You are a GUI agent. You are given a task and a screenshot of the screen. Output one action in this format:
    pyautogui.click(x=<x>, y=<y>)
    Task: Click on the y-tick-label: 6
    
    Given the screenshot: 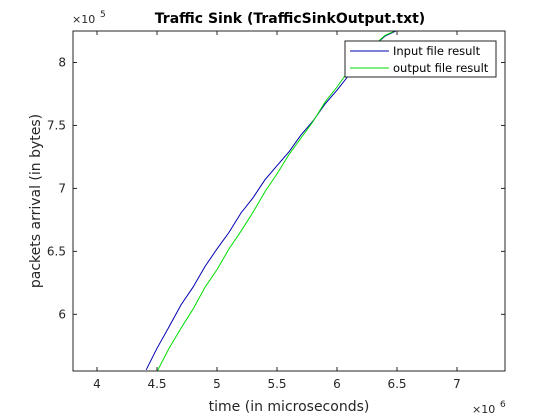 What is the action you would take?
    pyautogui.click(x=62, y=314)
    